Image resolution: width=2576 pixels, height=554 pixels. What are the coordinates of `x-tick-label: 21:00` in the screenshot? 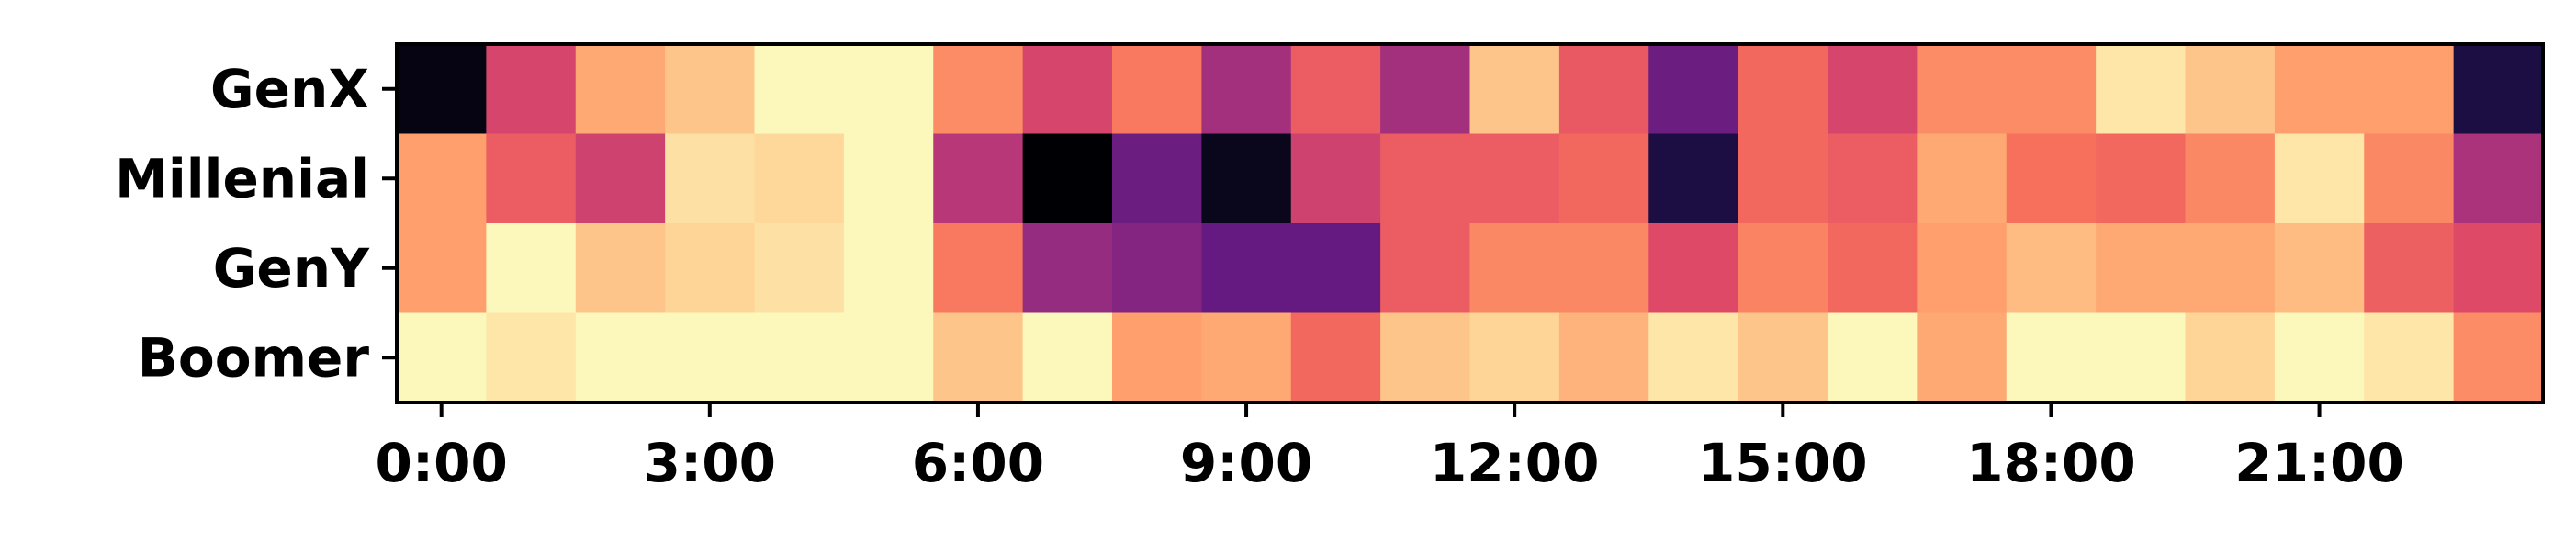 It's located at (2319, 463).